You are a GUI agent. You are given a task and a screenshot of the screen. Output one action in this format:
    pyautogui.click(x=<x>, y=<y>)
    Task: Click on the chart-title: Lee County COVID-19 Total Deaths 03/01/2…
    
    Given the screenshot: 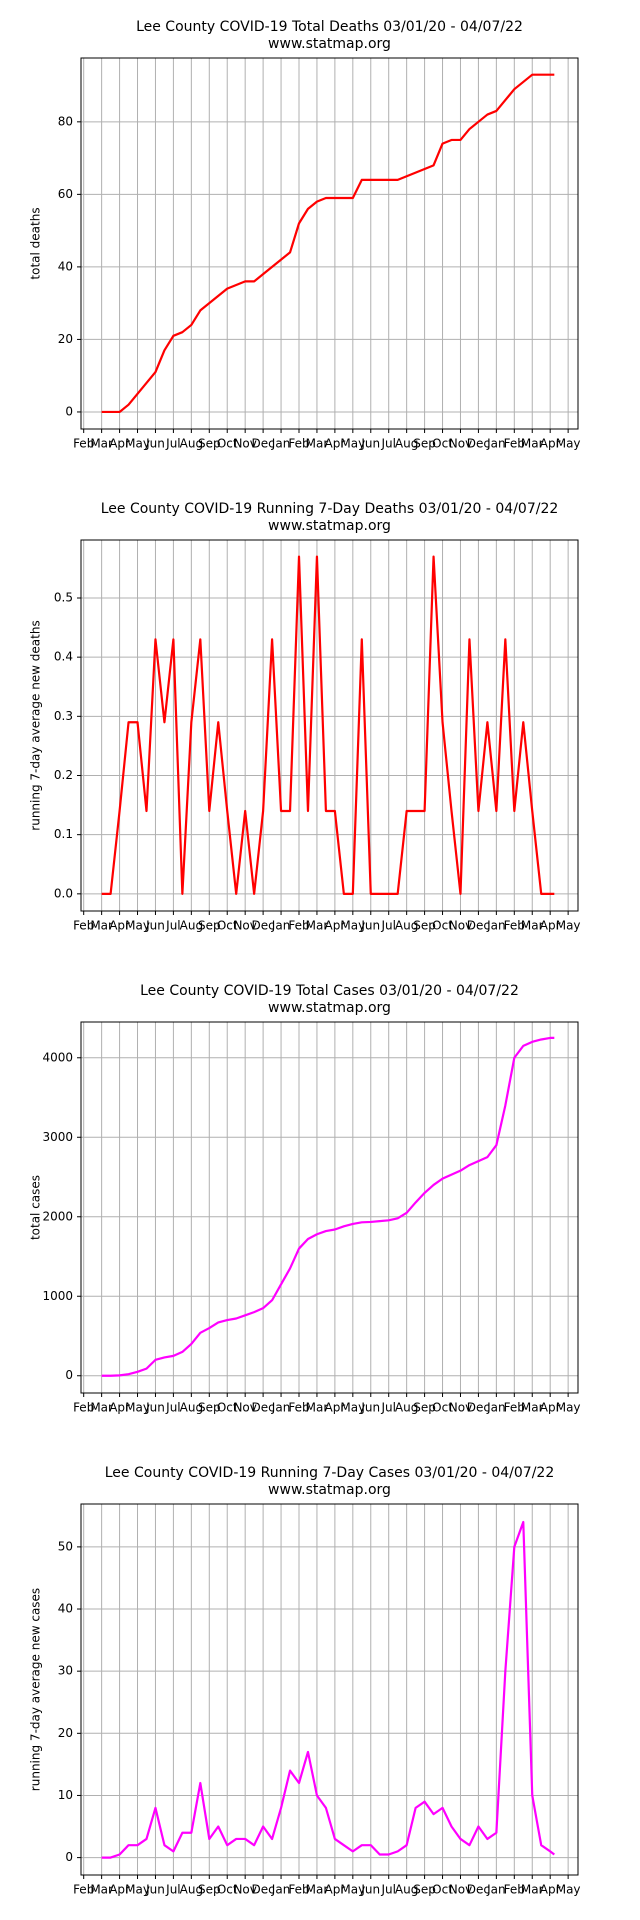 What is the action you would take?
    pyautogui.click(x=329, y=27)
    